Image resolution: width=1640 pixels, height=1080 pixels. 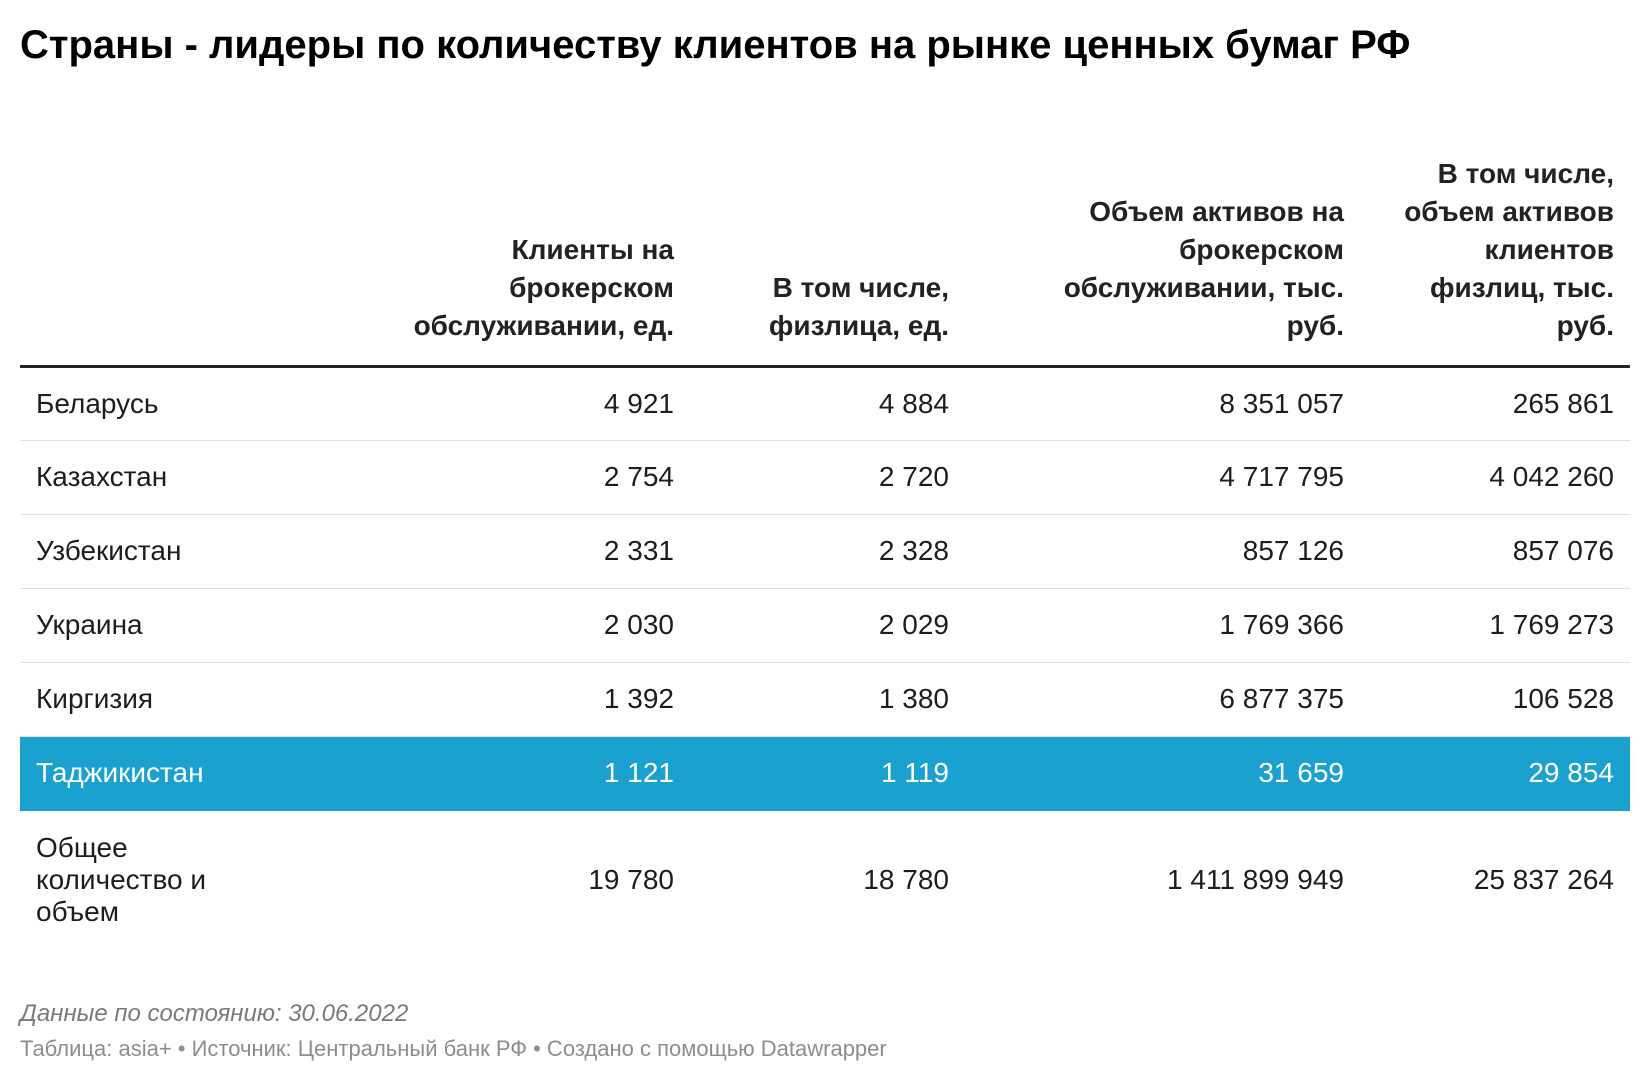 I want to click on table-row: Беларусь 4 921 4 884 8 351 057 265 861, so click(x=825, y=403).